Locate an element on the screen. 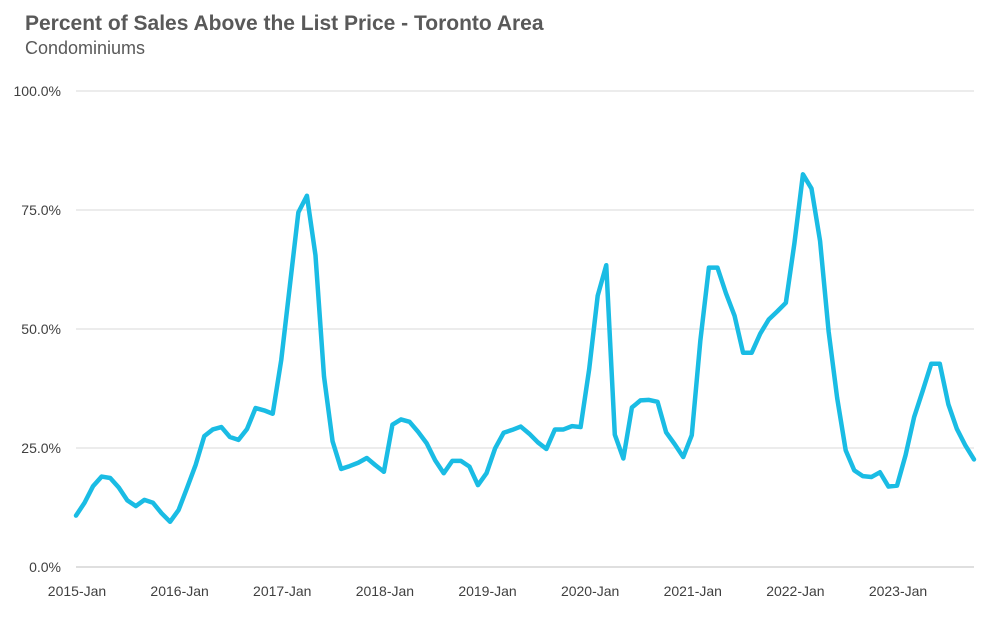 The height and width of the screenshot is (618, 990). x-tick-label: 2022-Jan is located at coordinates (795, 591).